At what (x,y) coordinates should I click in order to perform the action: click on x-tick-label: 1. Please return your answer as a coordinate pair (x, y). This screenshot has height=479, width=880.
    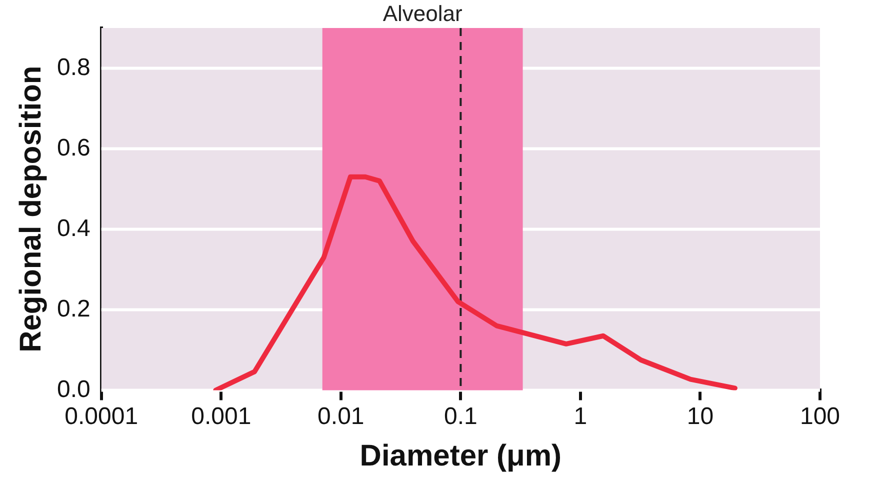
    Looking at the image, I should click on (581, 416).